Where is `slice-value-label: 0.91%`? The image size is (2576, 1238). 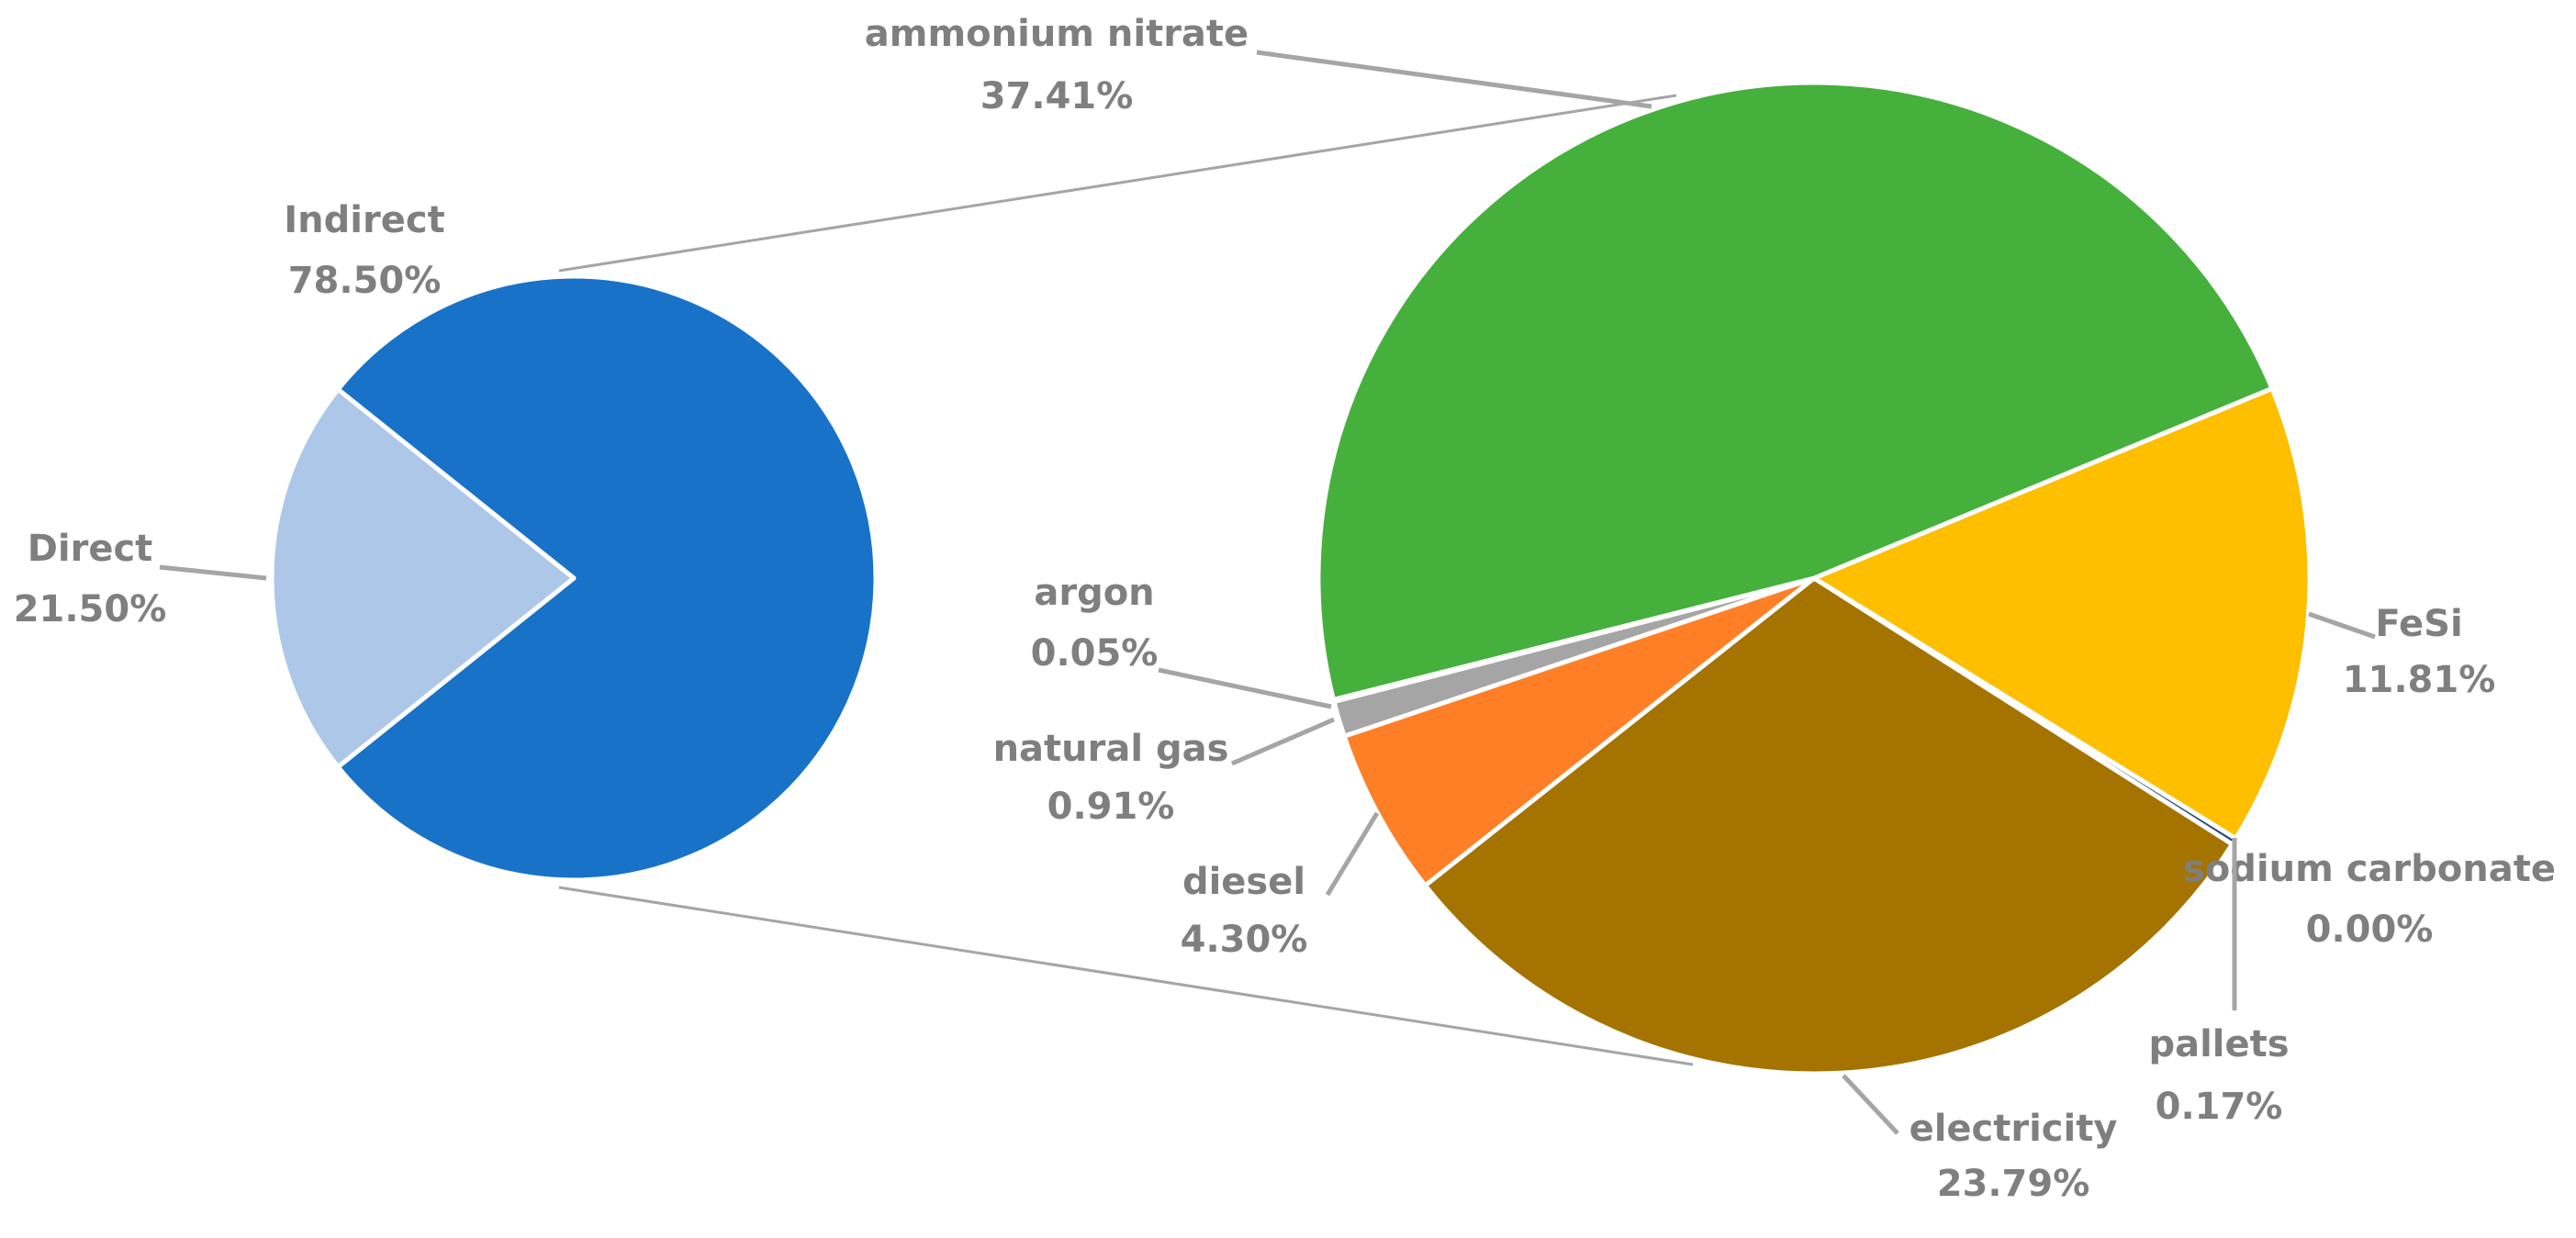 slice-value-label: 0.91% is located at coordinates (1111, 807).